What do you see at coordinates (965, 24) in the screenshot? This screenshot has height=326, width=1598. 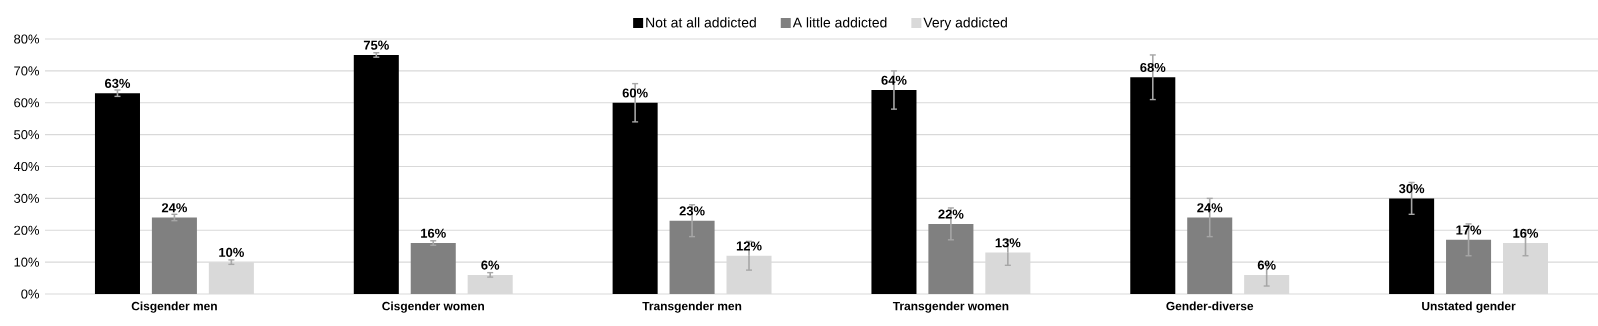 I see `legend-label: Very addicted` at bounding box center [965, 24].